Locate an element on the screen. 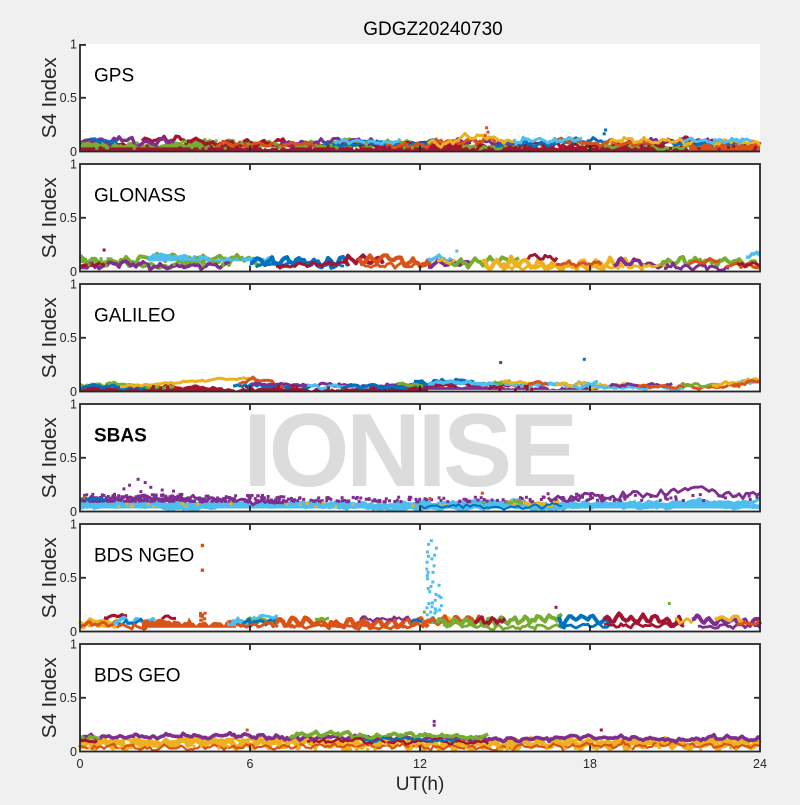 The height and width of the screenshot is (805, 800). svg-text: IONISE is located at coordinates (409, 451).